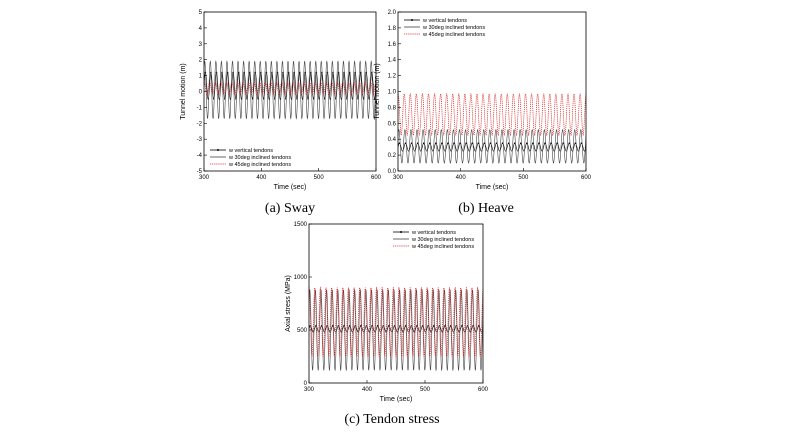 This screenshot has height=437, width=800. What do you see at coordinates (201, 77) in the screenshot?
I see `y-tick-label: 1` at bounding box center [201, 77].